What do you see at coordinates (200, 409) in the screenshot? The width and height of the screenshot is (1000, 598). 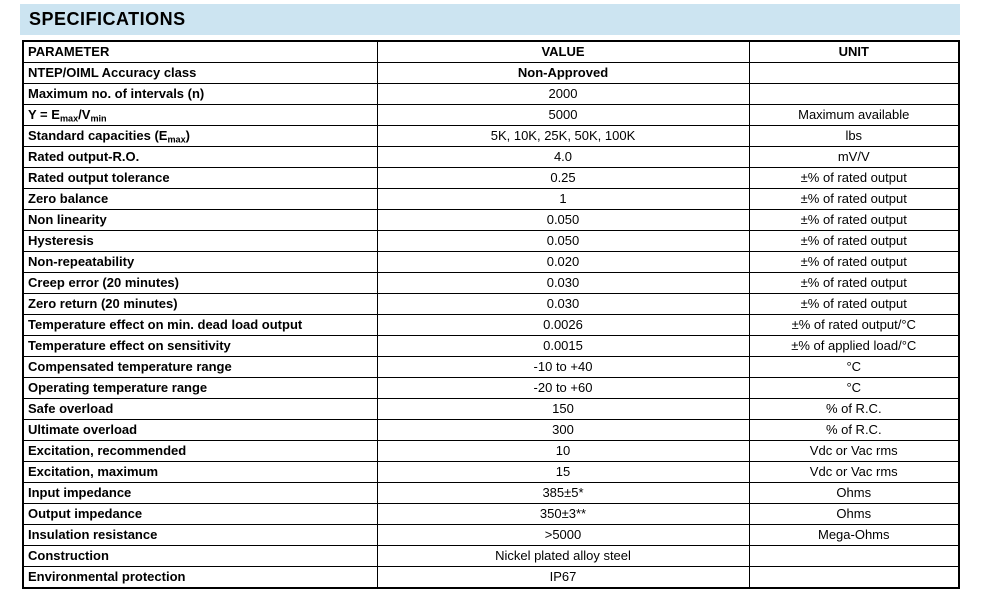 I see `param-cell: Safe overload` at bounding box center [200, 409].